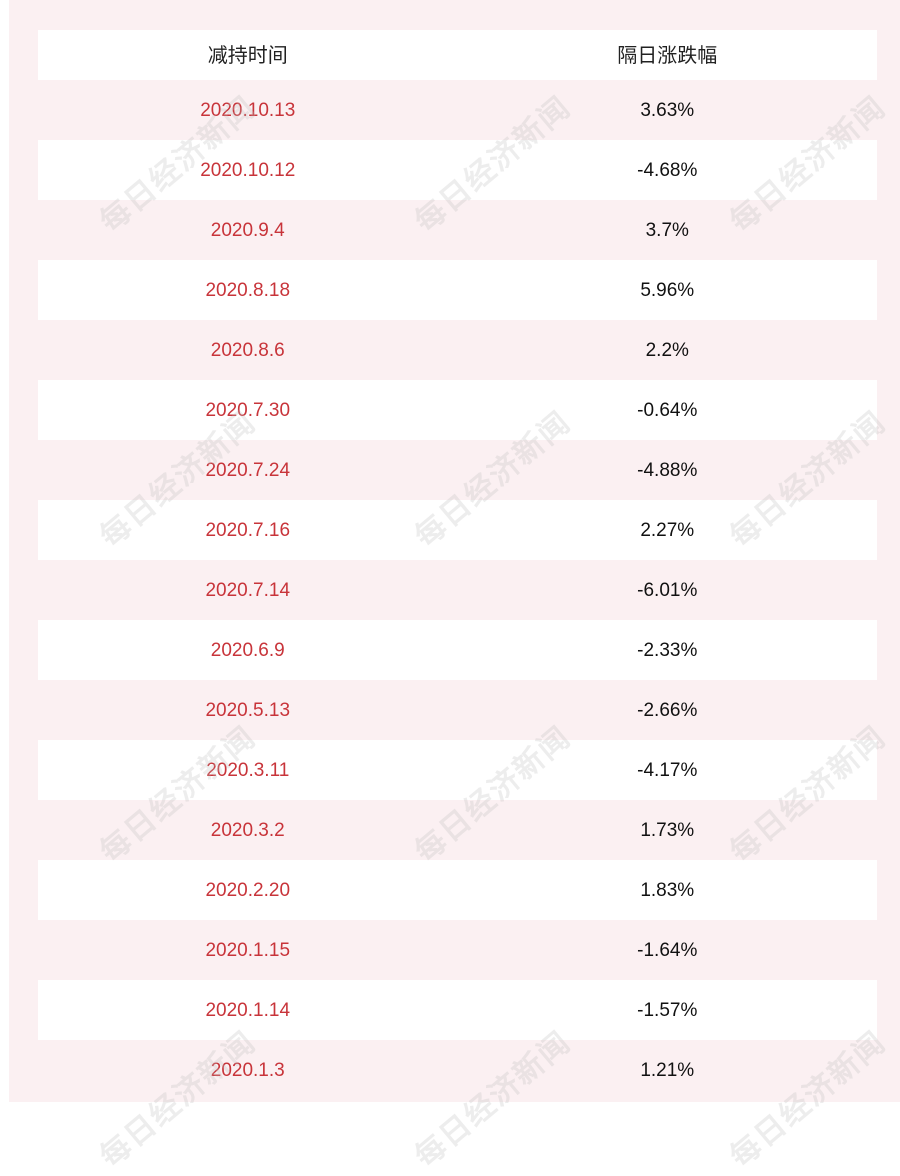  Describe the element at coordinates (247, 350) in the screenshot. I see `reduction-date-cell: 2020.8.6` at that location.